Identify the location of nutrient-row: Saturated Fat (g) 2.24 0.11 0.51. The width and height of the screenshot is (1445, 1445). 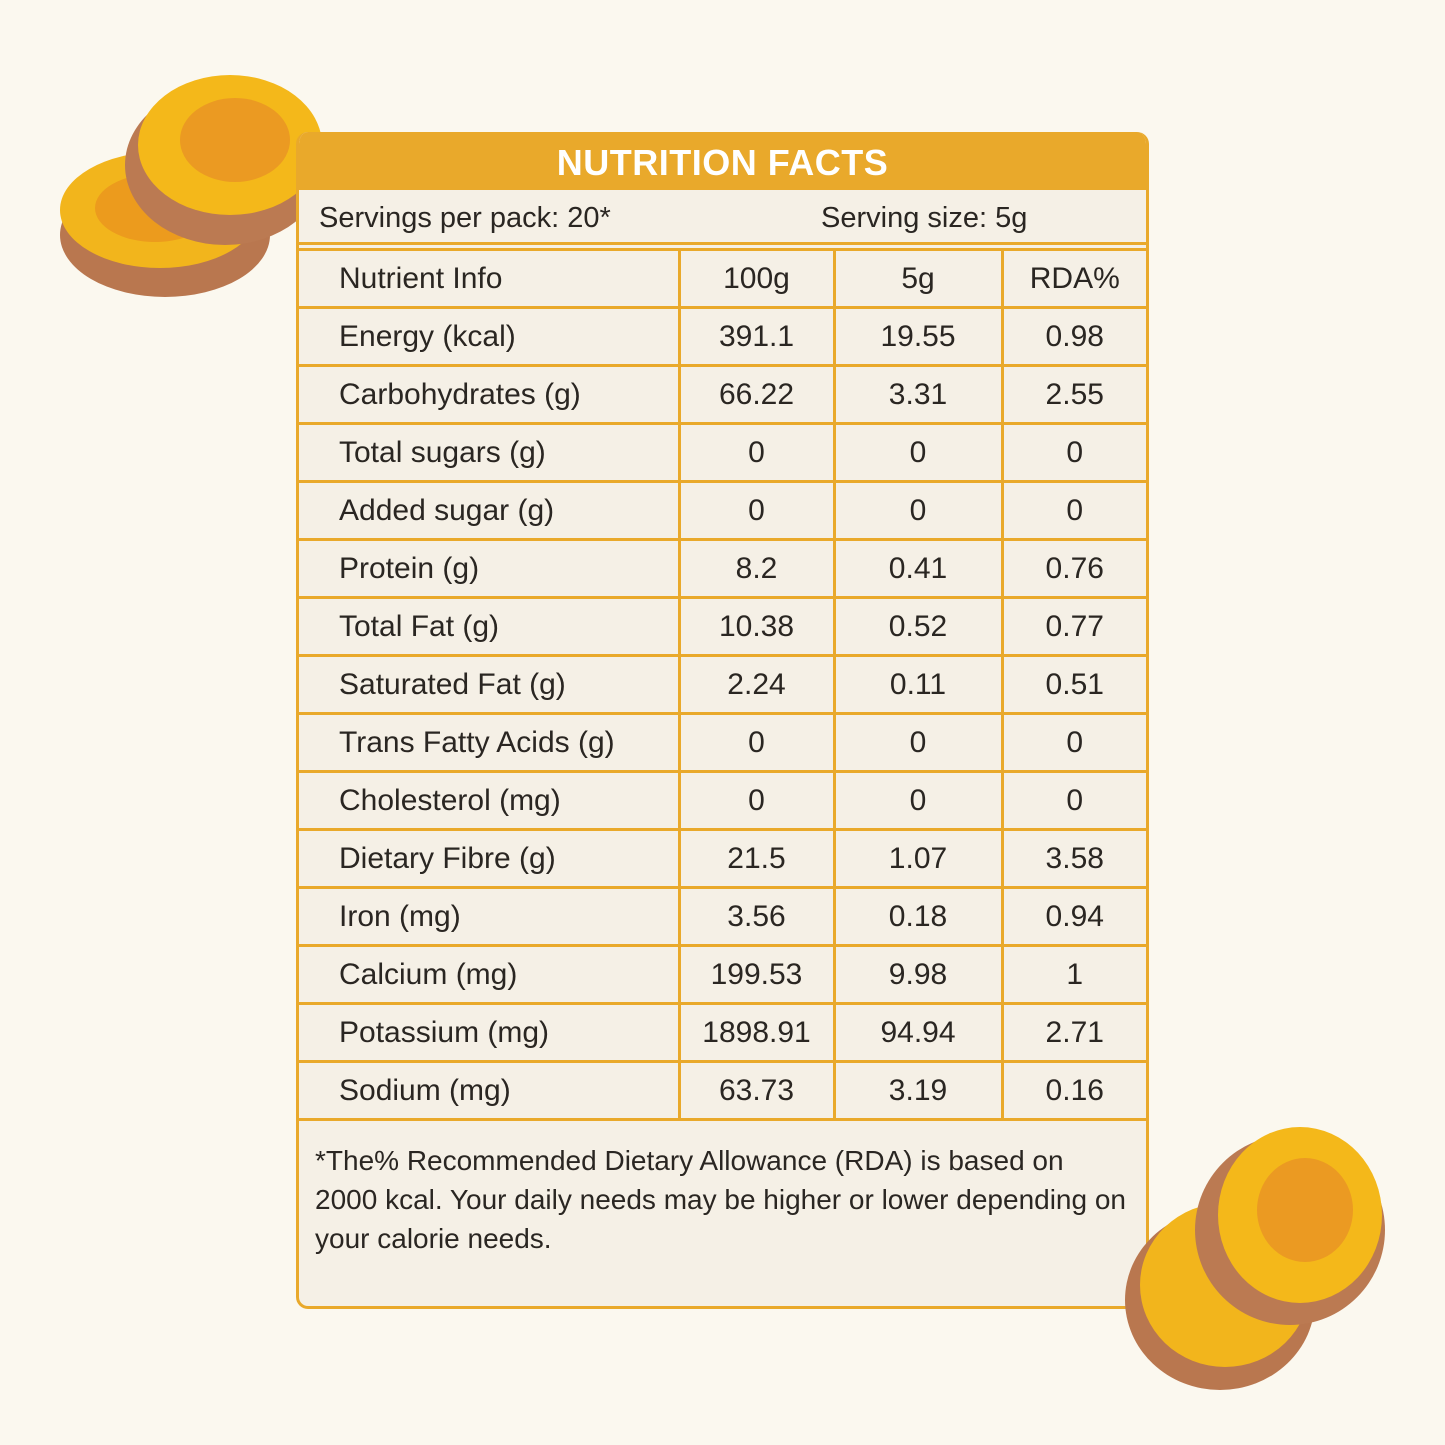
(722, 684).